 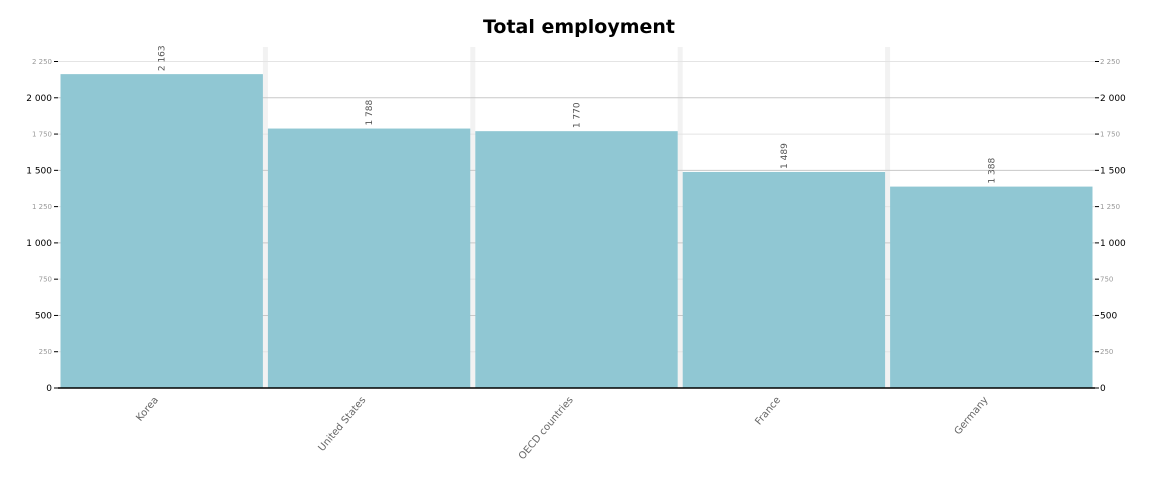 What do you see at coordinates (1113, 171) in the screenshot?
I see `y-major-tick-label-right: 1 500` at bounding box center [1113, 171].